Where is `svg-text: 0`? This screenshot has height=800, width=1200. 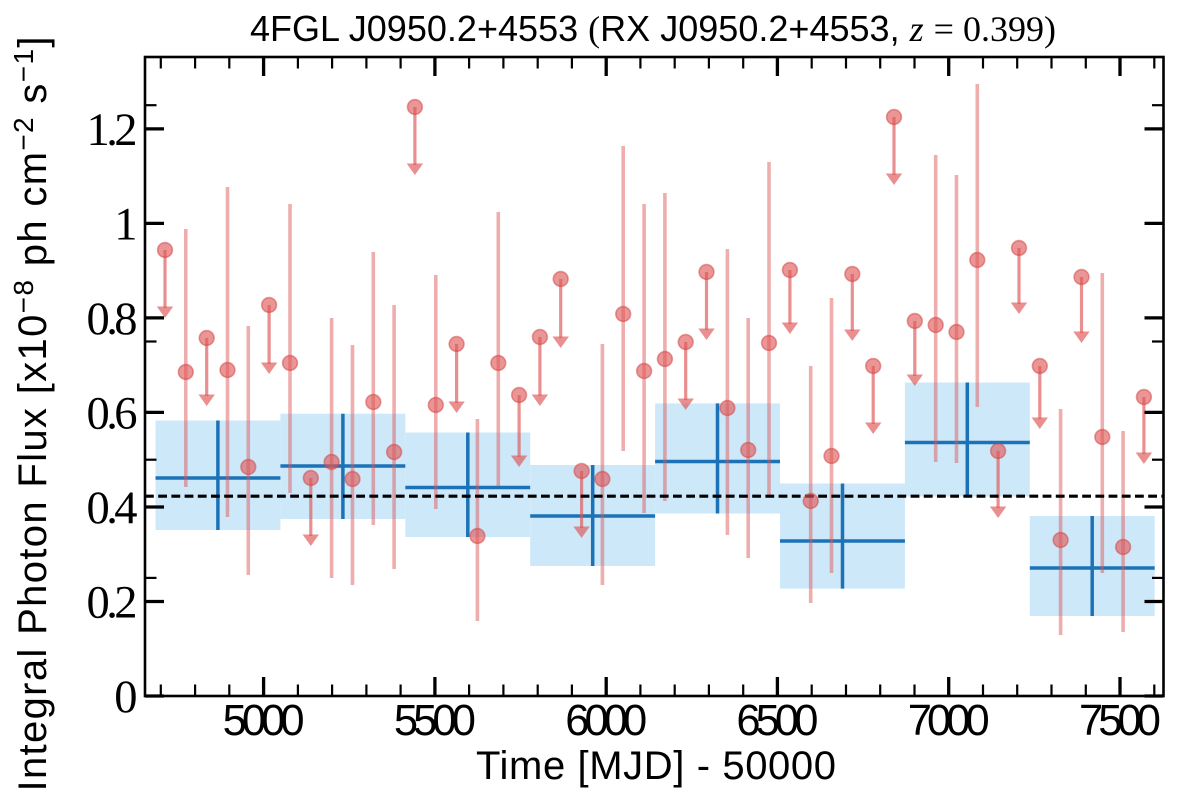 svg-text: 0 is located at coordinates (125, 697).